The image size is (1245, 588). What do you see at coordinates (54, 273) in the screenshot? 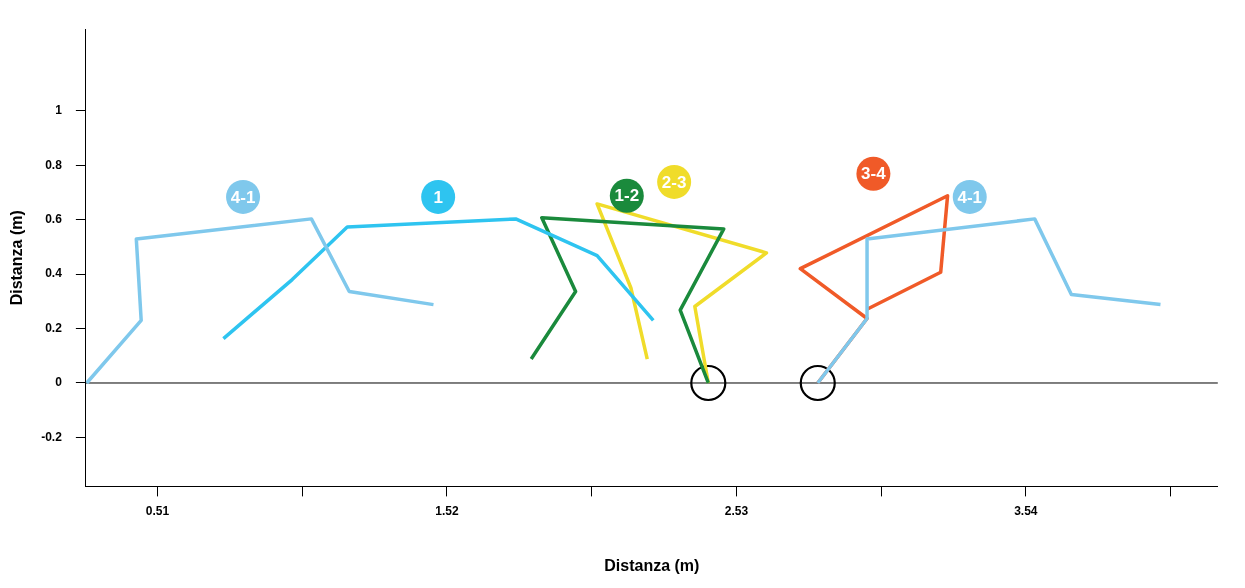
I see `y-tick-label: 0.4` at bounding box center [54, 273].